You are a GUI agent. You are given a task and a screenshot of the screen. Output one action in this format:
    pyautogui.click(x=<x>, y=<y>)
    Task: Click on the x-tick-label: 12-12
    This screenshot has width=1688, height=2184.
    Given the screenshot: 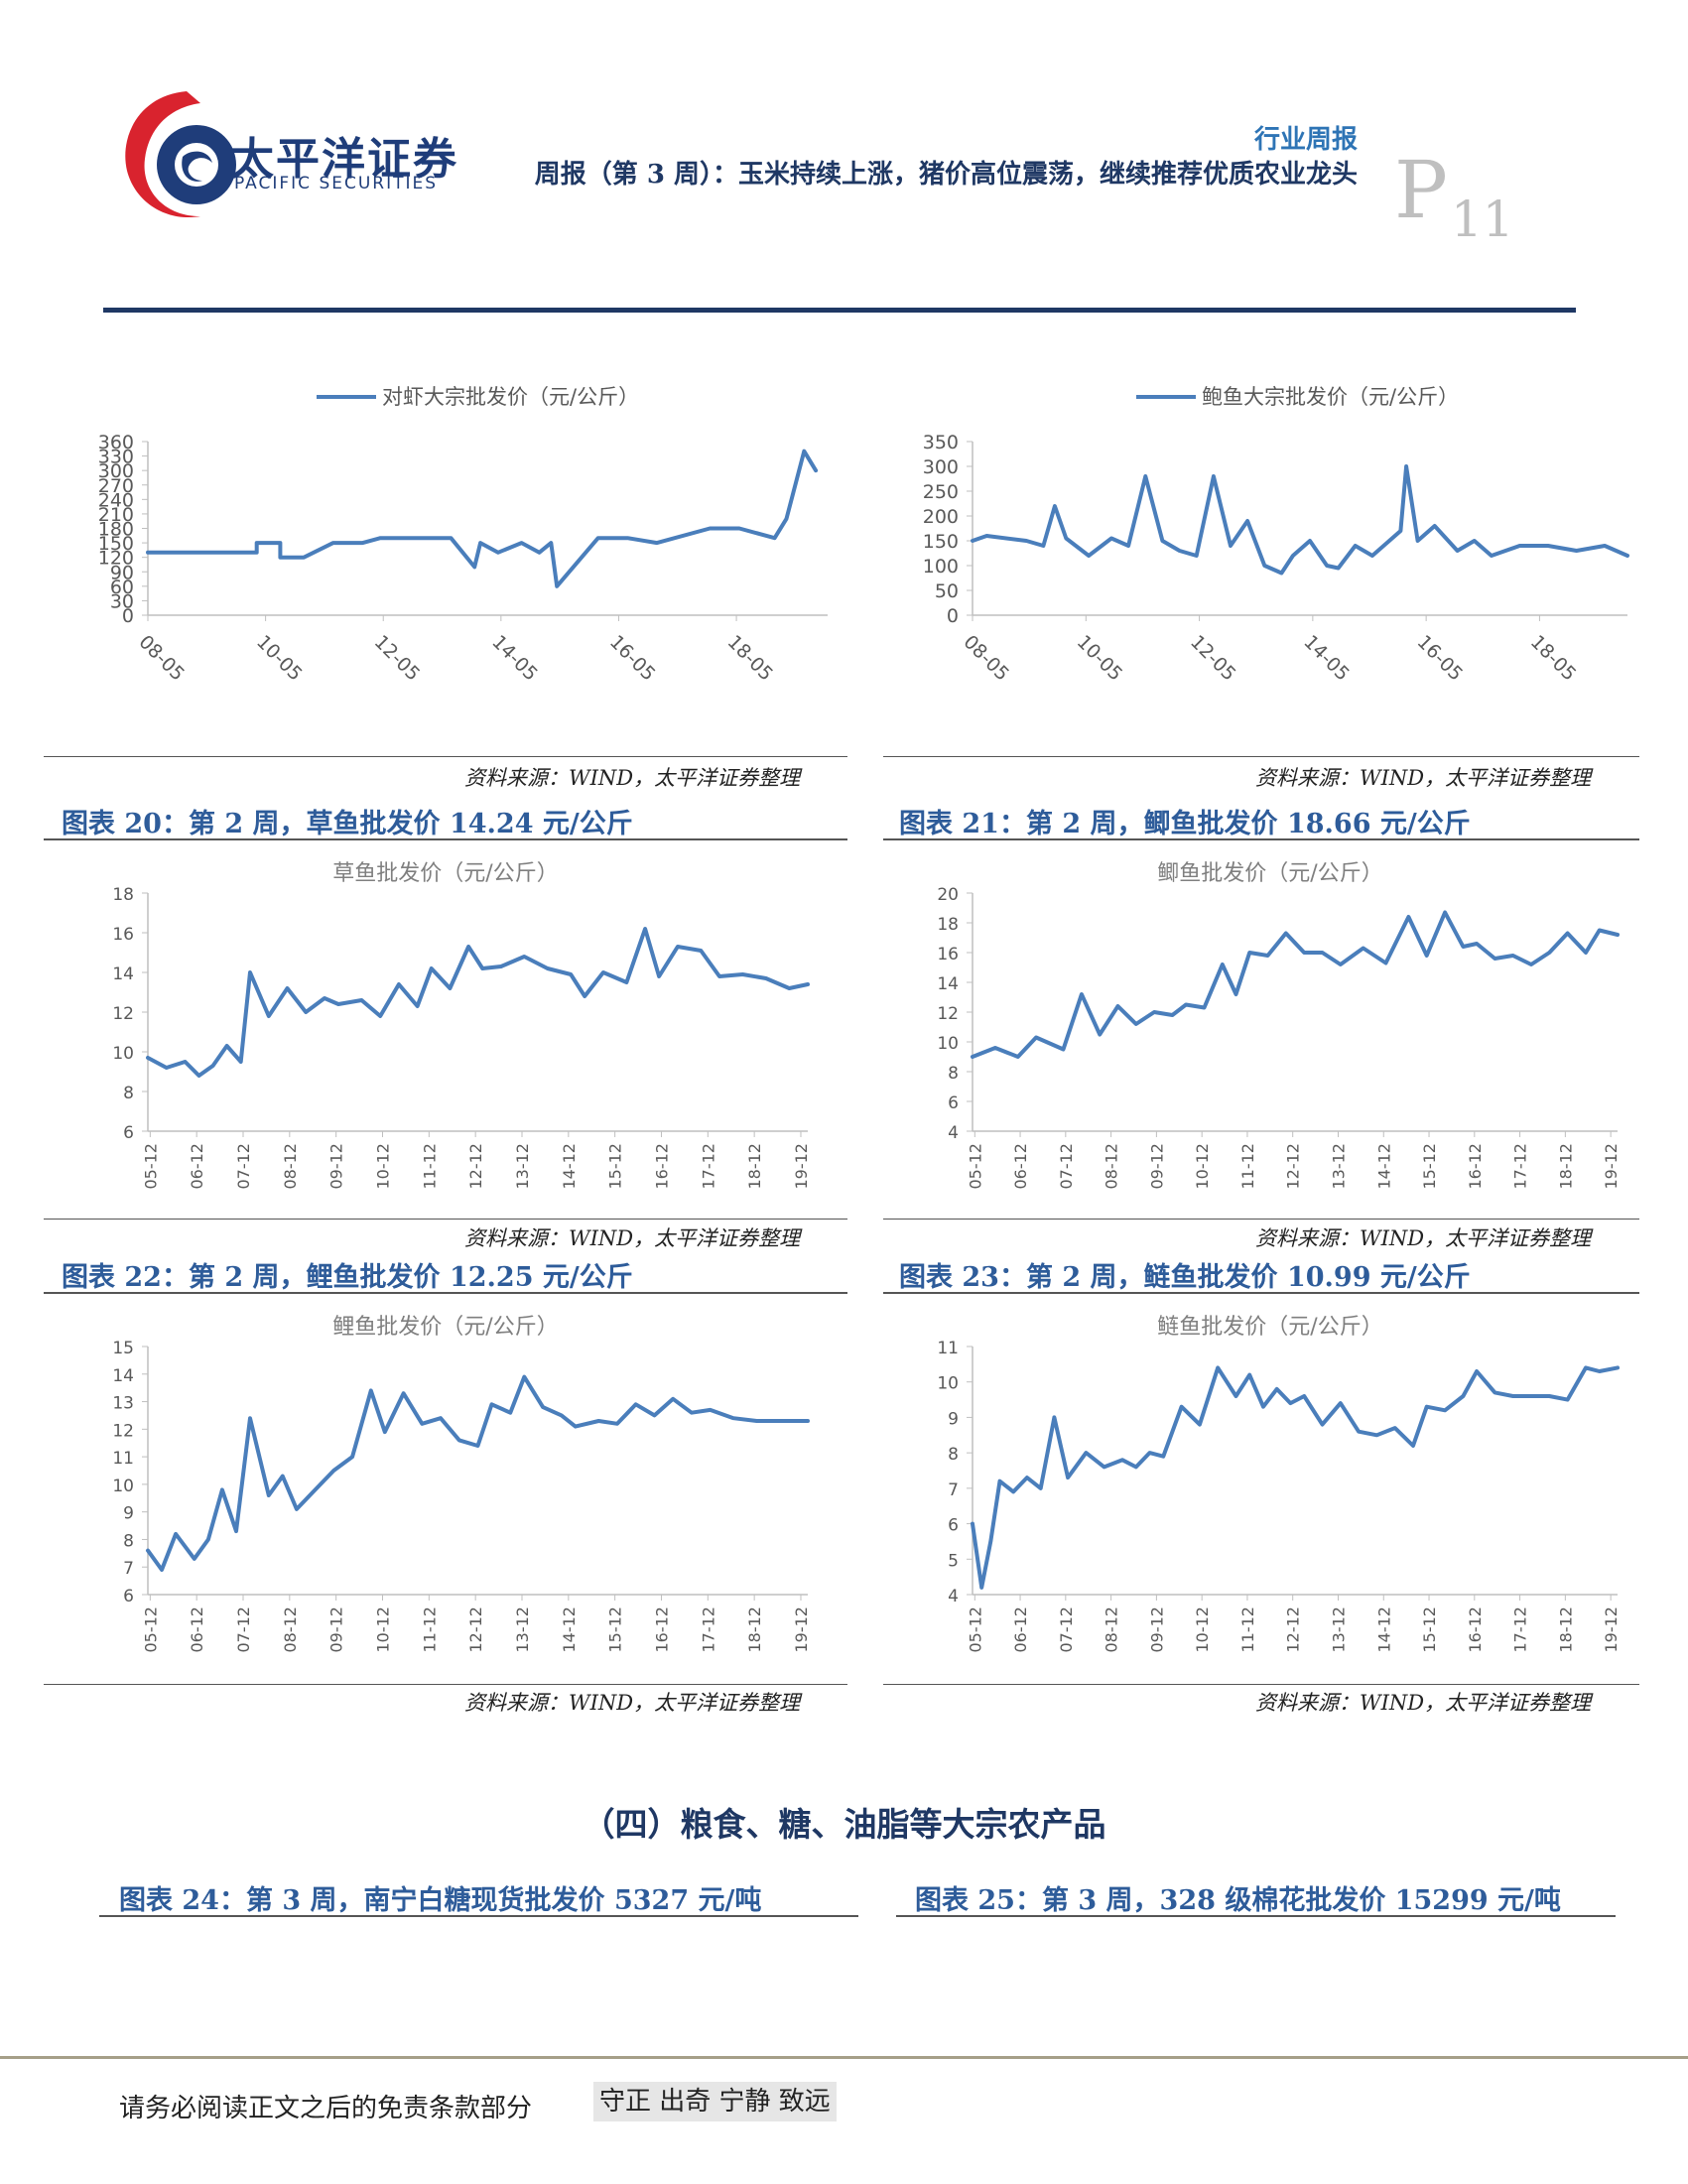 What is the action you would take?
    pyautogui.click(x=1294, y=1166)
    